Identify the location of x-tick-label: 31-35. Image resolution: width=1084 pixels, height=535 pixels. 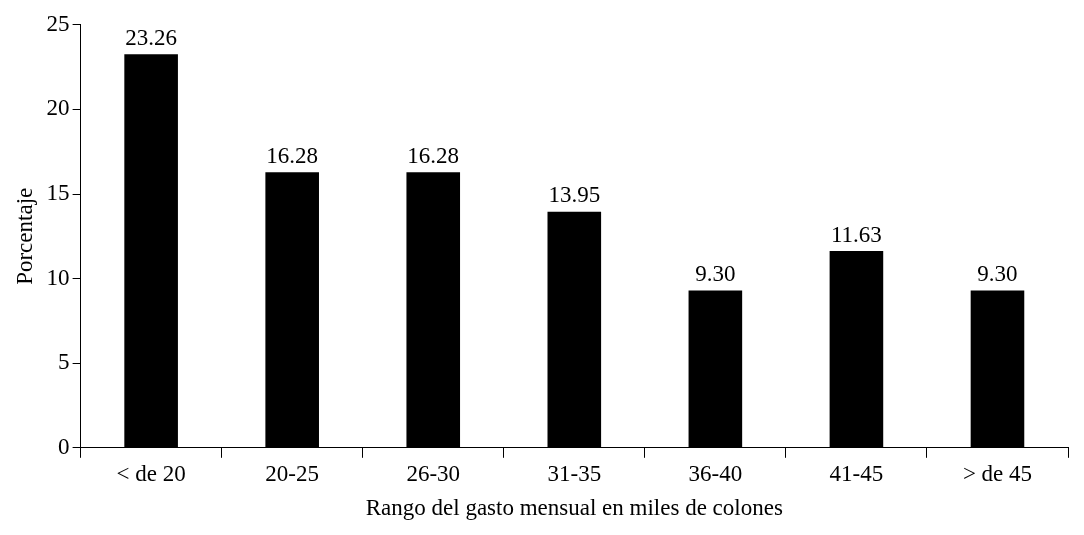
(574, 473).